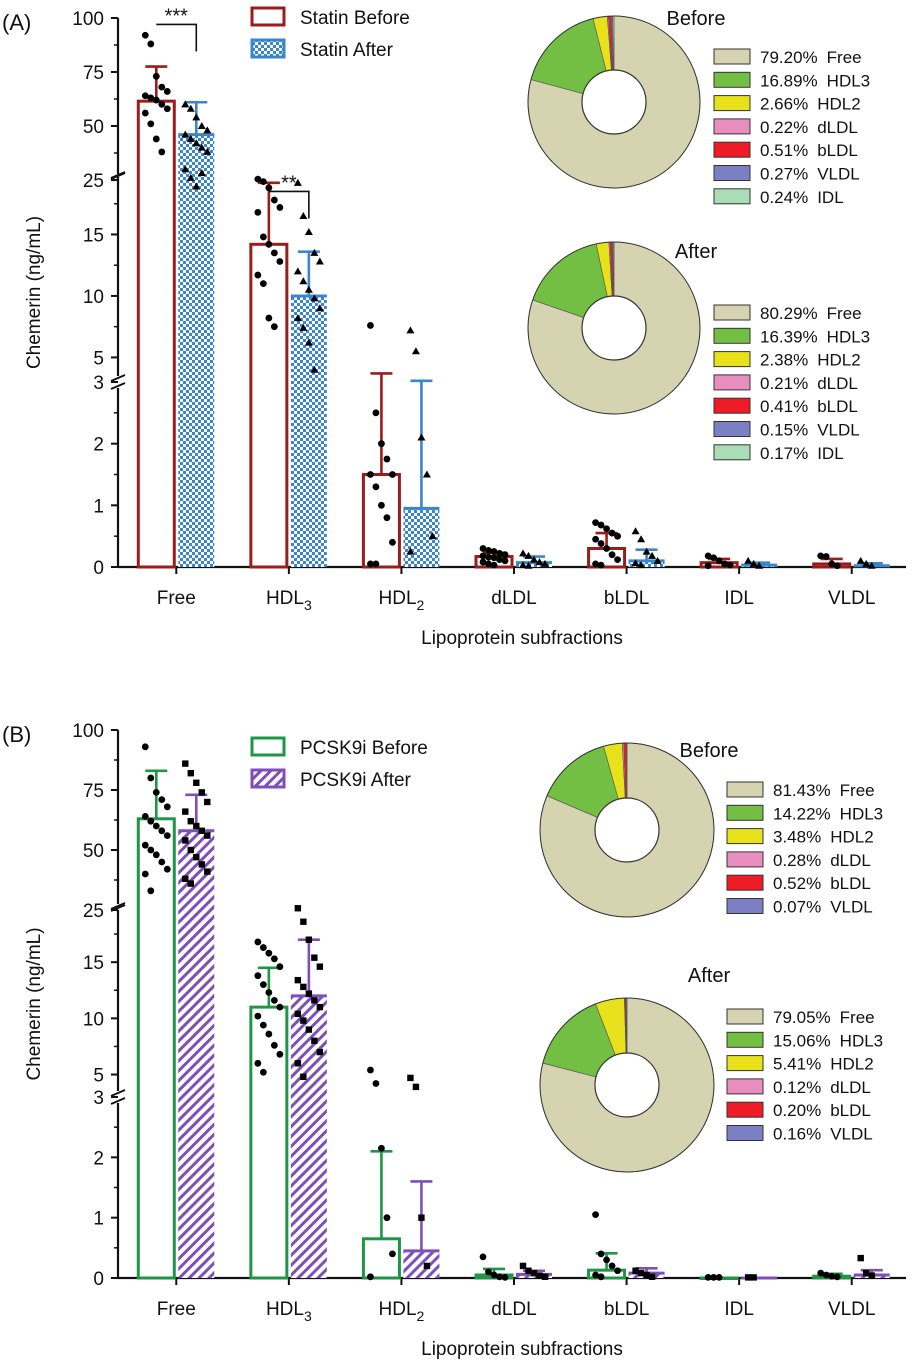  I want to click on donut-legend-label: 15.06% HDL3, so click(828, 1040).